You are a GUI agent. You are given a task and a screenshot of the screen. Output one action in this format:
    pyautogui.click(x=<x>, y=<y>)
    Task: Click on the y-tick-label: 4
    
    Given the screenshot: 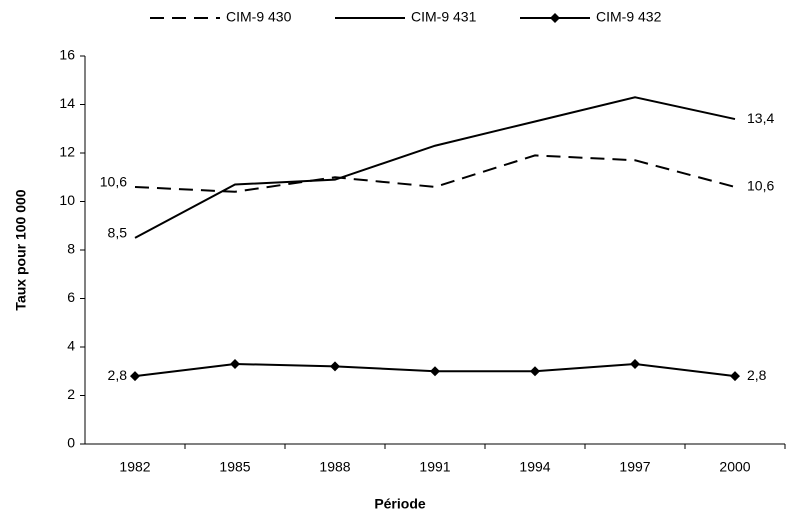 What is the action you would take?
    pyautogui.click(x=71, y=346)
    